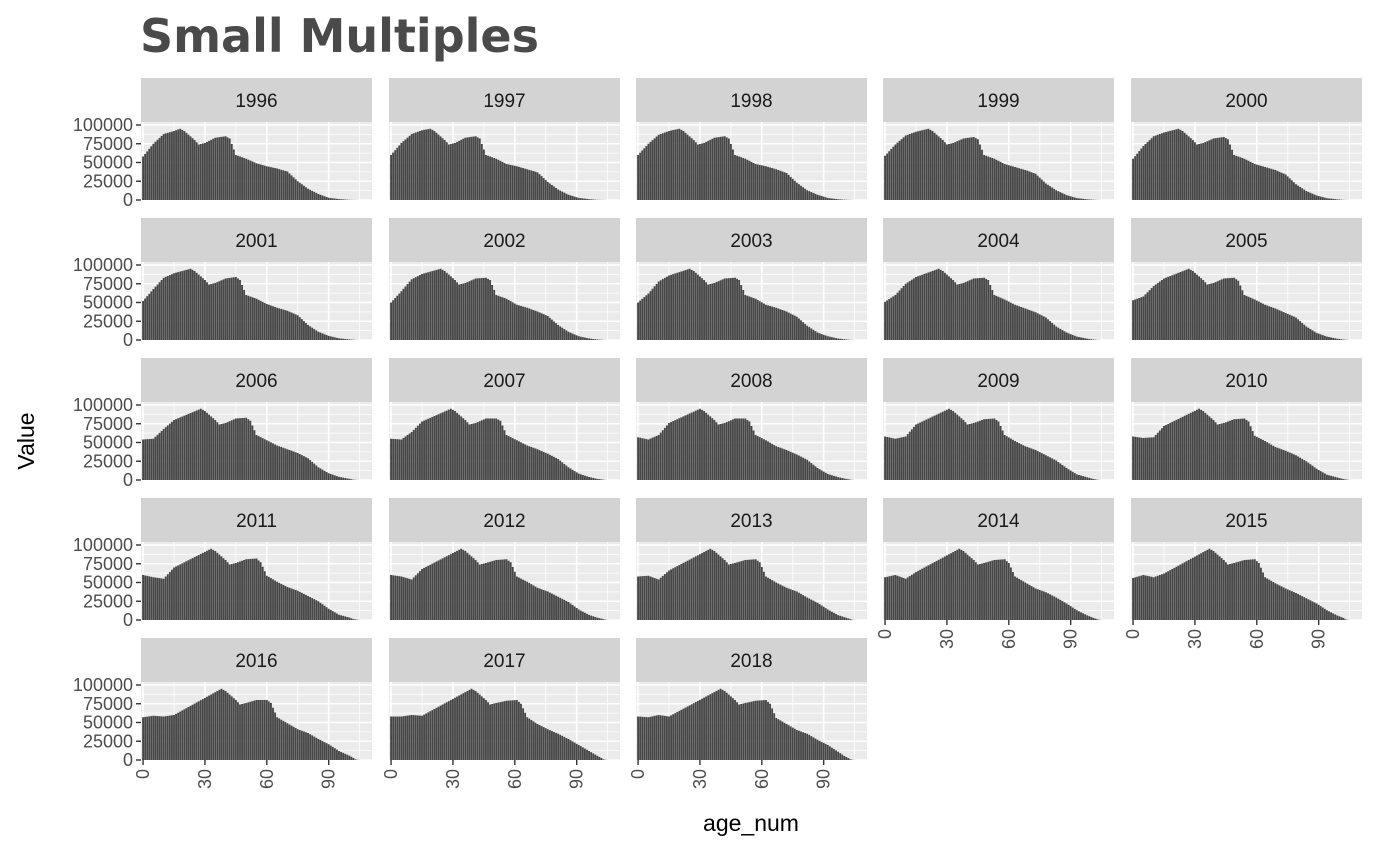 This screenshot has width=1378, height=856. I want to click on y-tick-label: 50000, so click(108, 723).